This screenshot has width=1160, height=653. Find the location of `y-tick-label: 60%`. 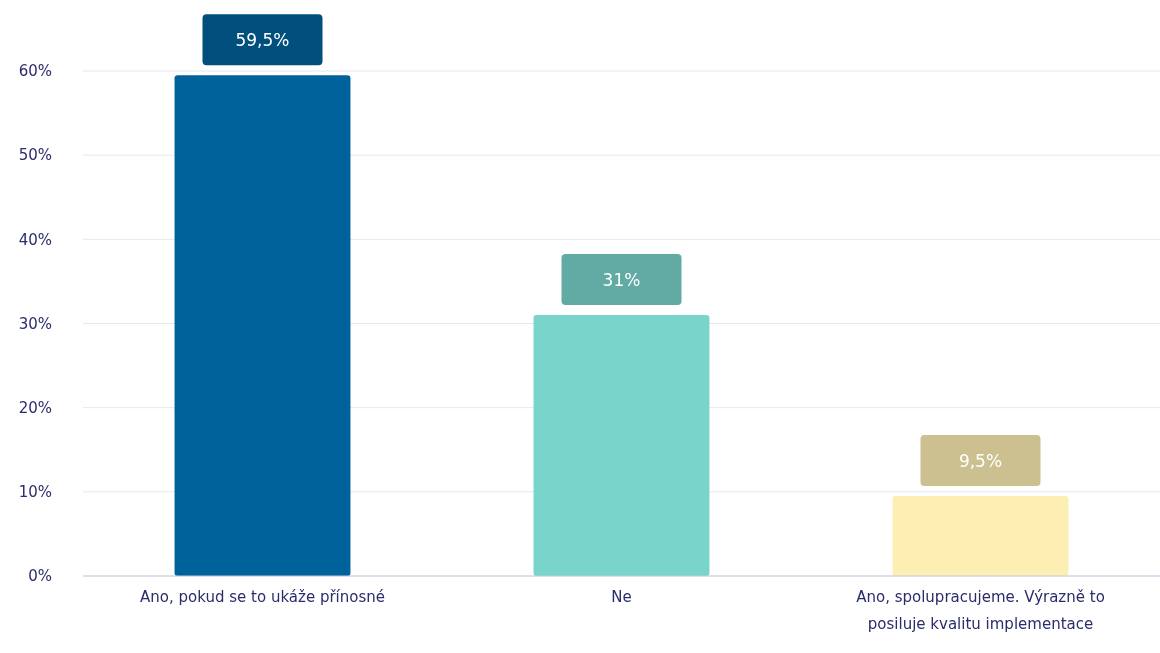

y-tick-label: 60% is located at coordinates (35, 71).